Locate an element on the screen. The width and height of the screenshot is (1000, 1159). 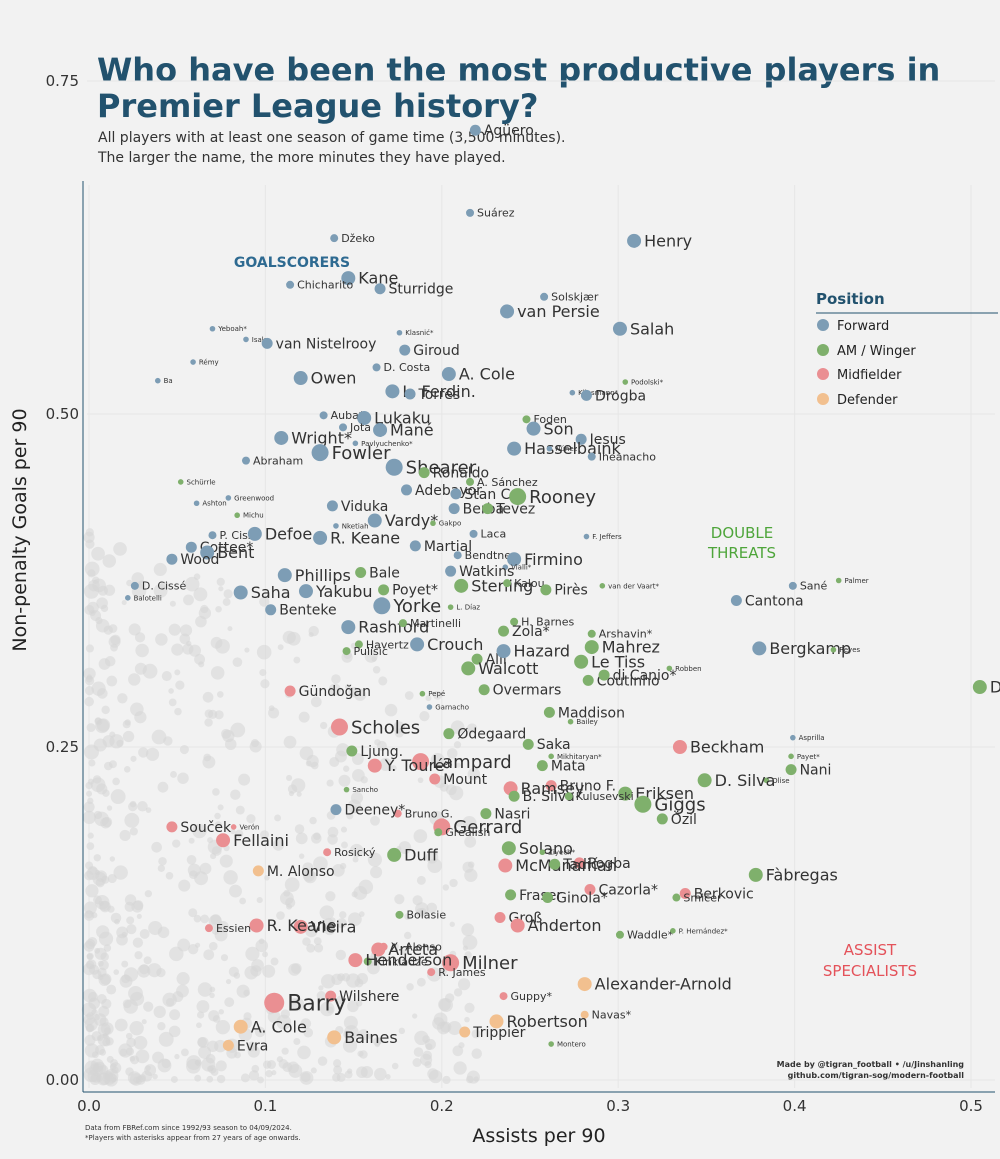
player-label: Ronaldo is located at coordinates (461, 474).